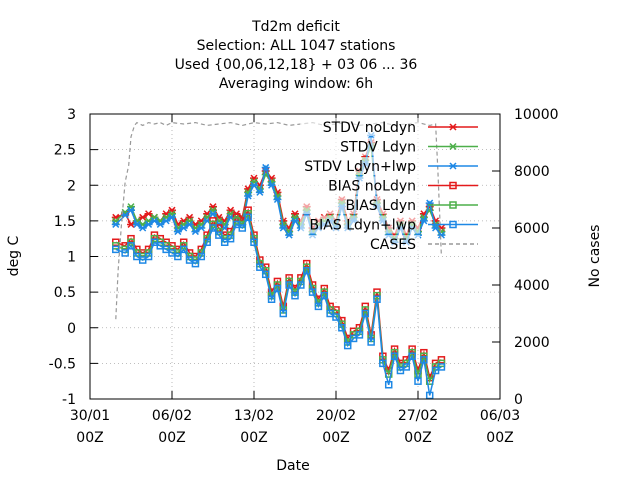  I want to click on legend-label: BIAS Ldyn, so click(381, 206).